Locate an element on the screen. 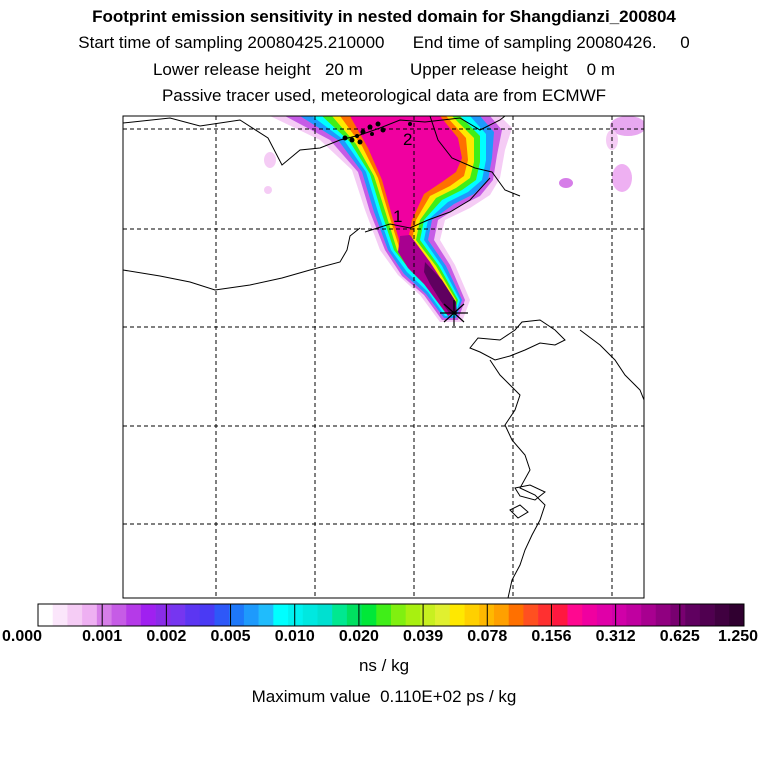 The image size is (768, 768). plume-level-magenta is located at coordinates (406, 213).